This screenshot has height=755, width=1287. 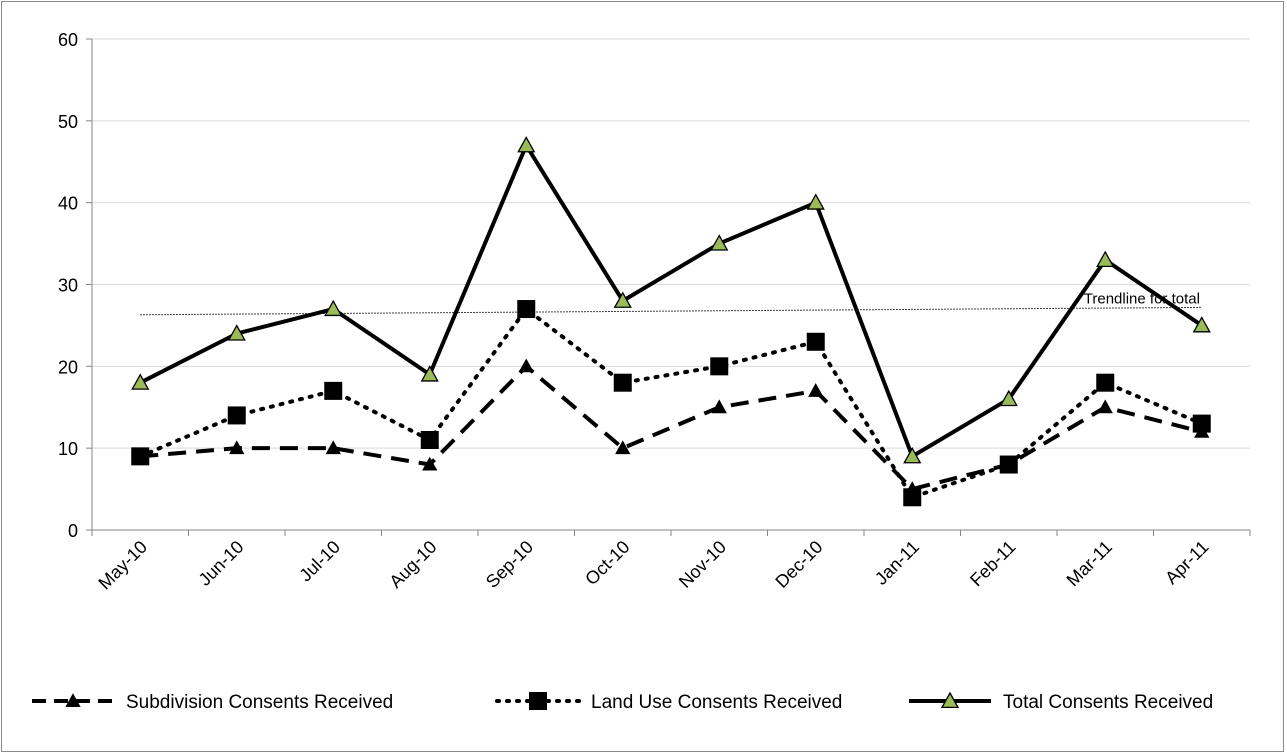 I want to click on trendline-label: Trendline for total, so click(x=1142, y=298).